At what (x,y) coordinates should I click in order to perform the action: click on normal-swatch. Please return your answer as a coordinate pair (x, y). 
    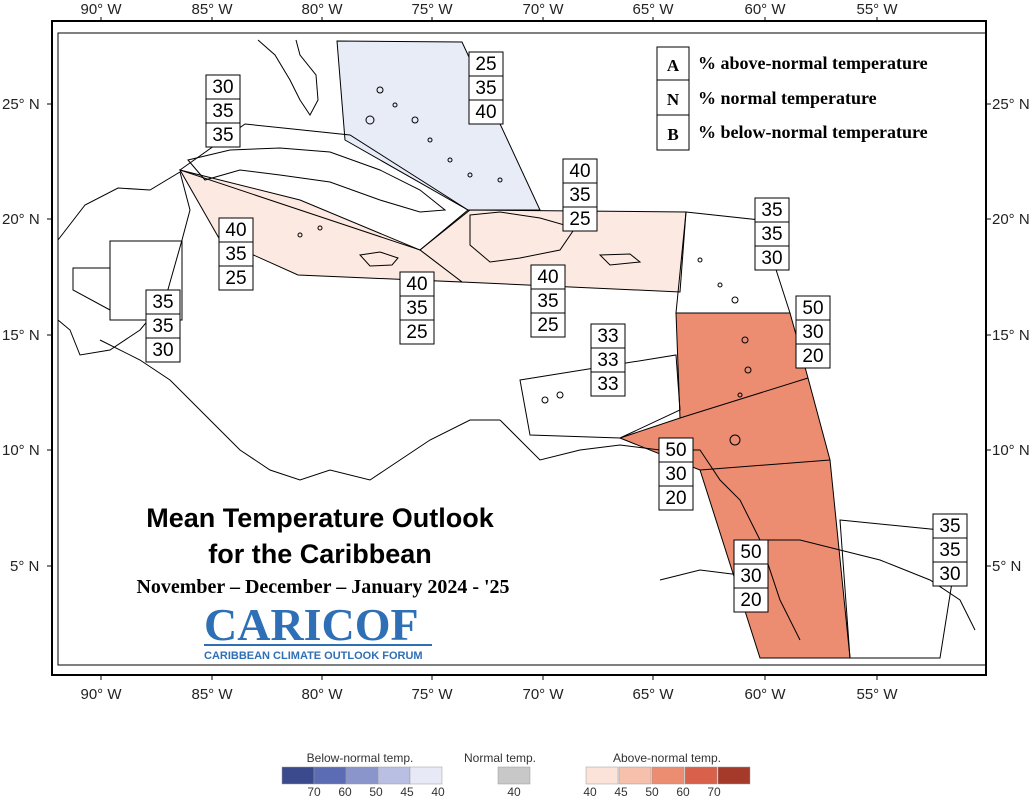
    Looking at the image, I should click on (514, 775).